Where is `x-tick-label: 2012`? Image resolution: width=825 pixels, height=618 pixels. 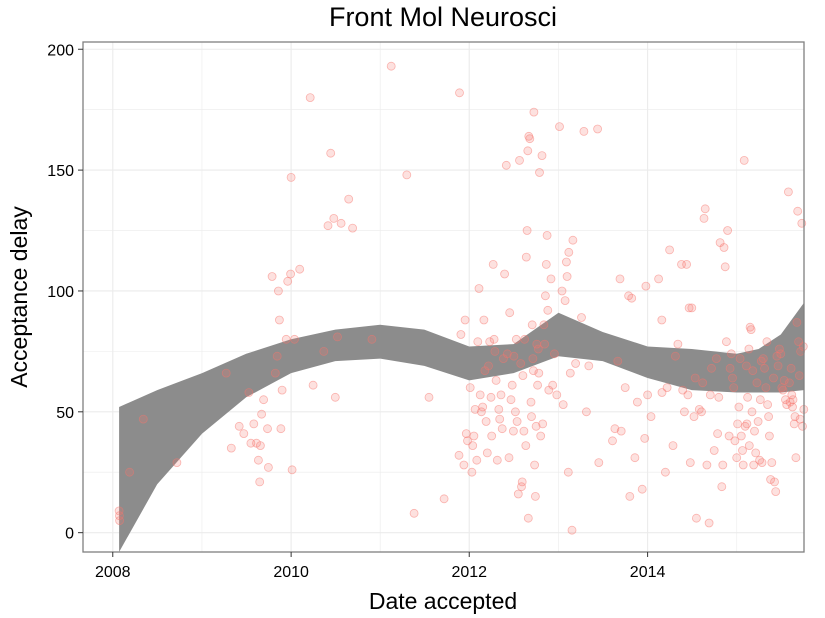
x-tick-label: 2012 is located at coordinates (469, 572).